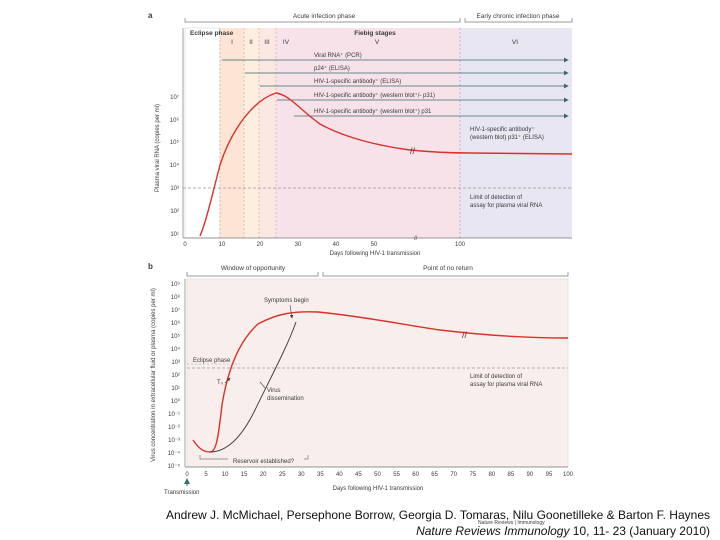 This screenshot has height=540, width=720. What do you see at coordinates (174, 415) in the screenshot?
I see `y-tick: 10⁻¹` at bounding box center [174, 415].